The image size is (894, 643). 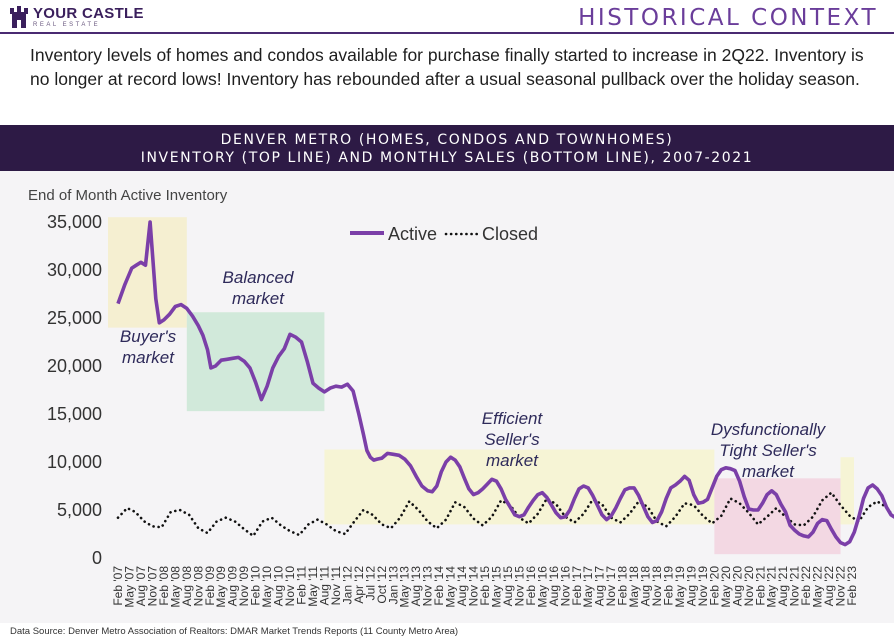 I want to click on x-tick-label: Feb '21, so click(x=760, y=586).